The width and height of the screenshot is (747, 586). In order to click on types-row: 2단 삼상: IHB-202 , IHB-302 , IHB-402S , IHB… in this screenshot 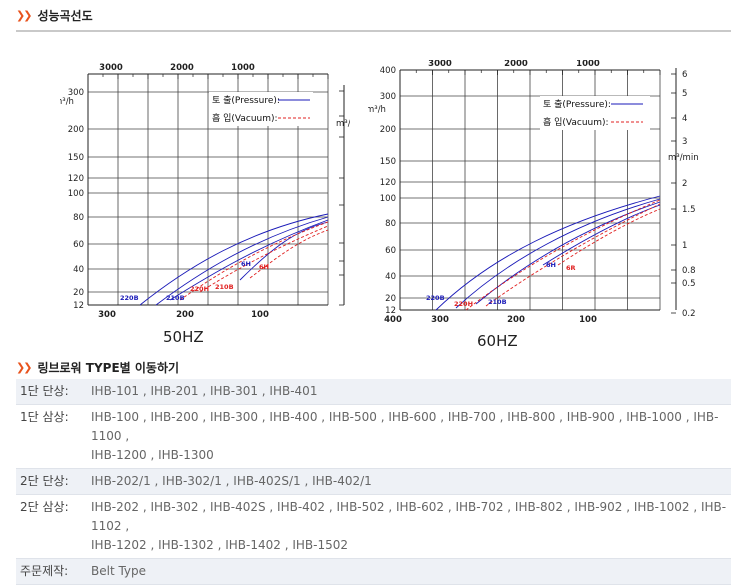, I will do `click(373, 527)`.